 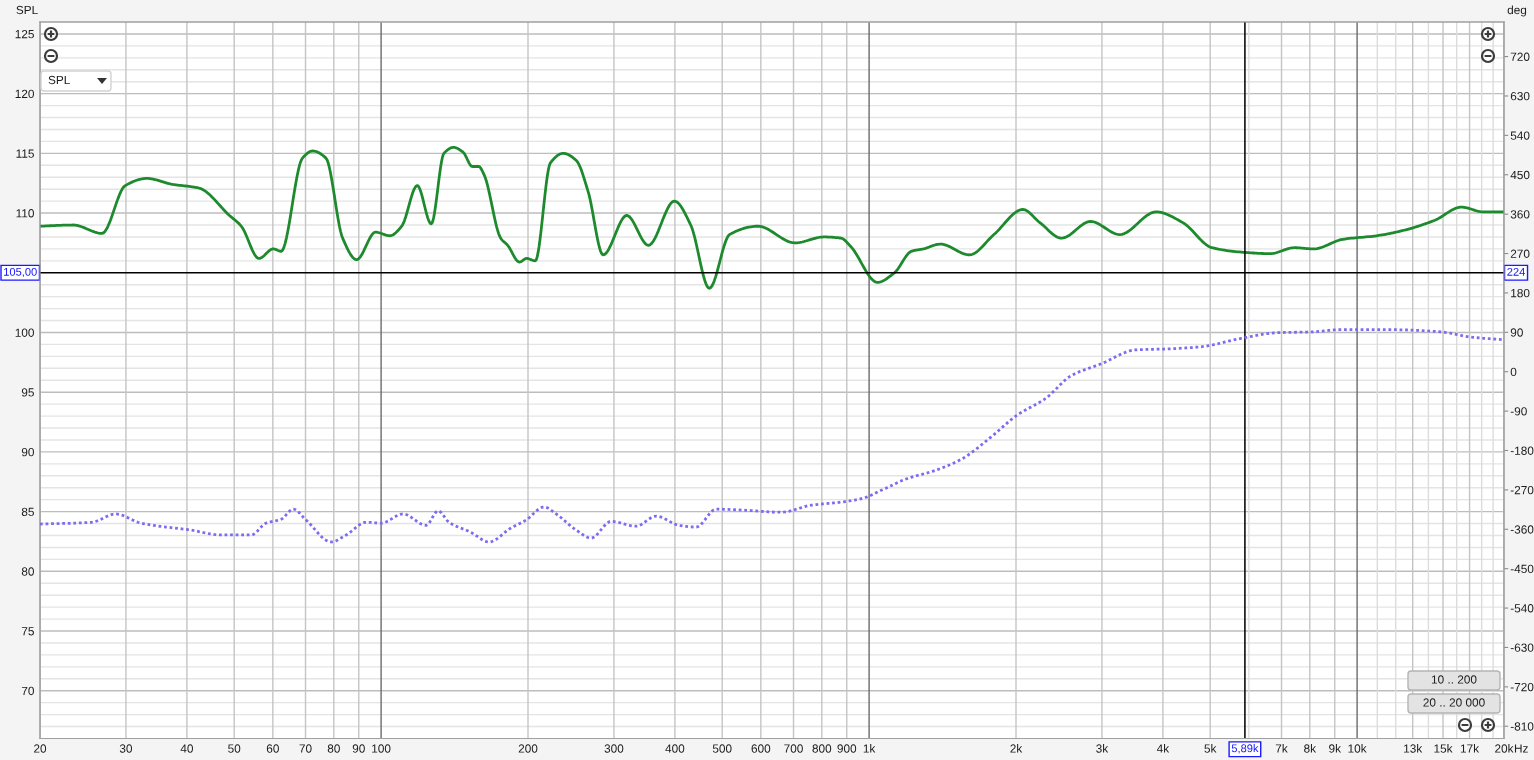 What do you see at coordinates (1520, 135) in the screenshot?
I see `y2-tick-label: 540` at bounding box center [1520, 135].